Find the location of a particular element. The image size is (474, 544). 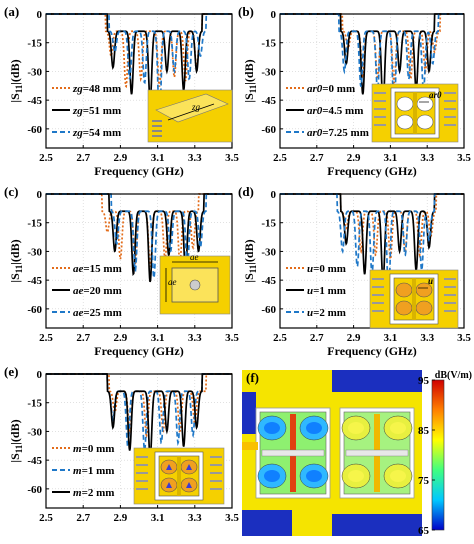

y-axis-title: |S11|(dB) is located at coordinates (16, 260).